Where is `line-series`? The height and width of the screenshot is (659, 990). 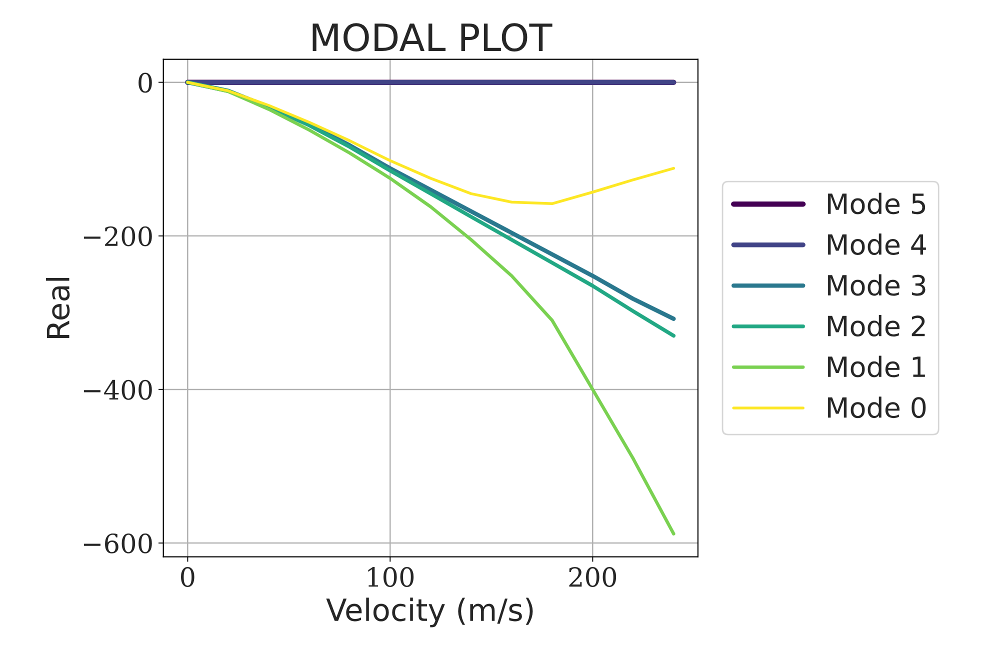
line-series is located at coordinates (431, 143).